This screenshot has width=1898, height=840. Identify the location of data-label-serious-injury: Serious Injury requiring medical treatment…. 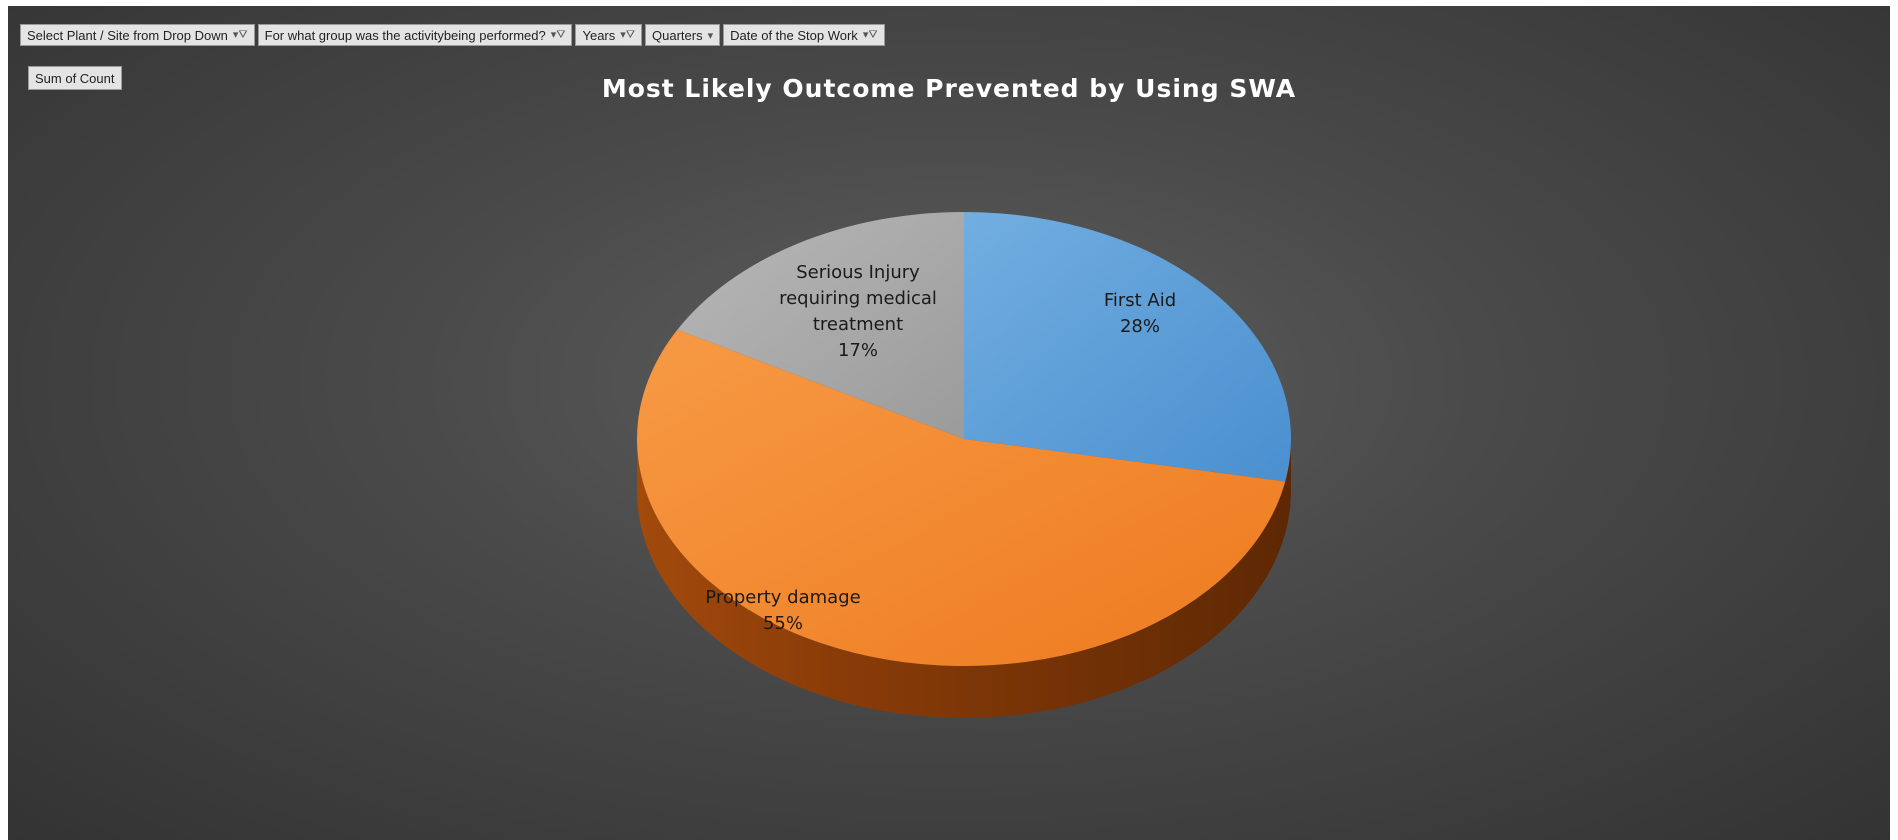
(858, 311).